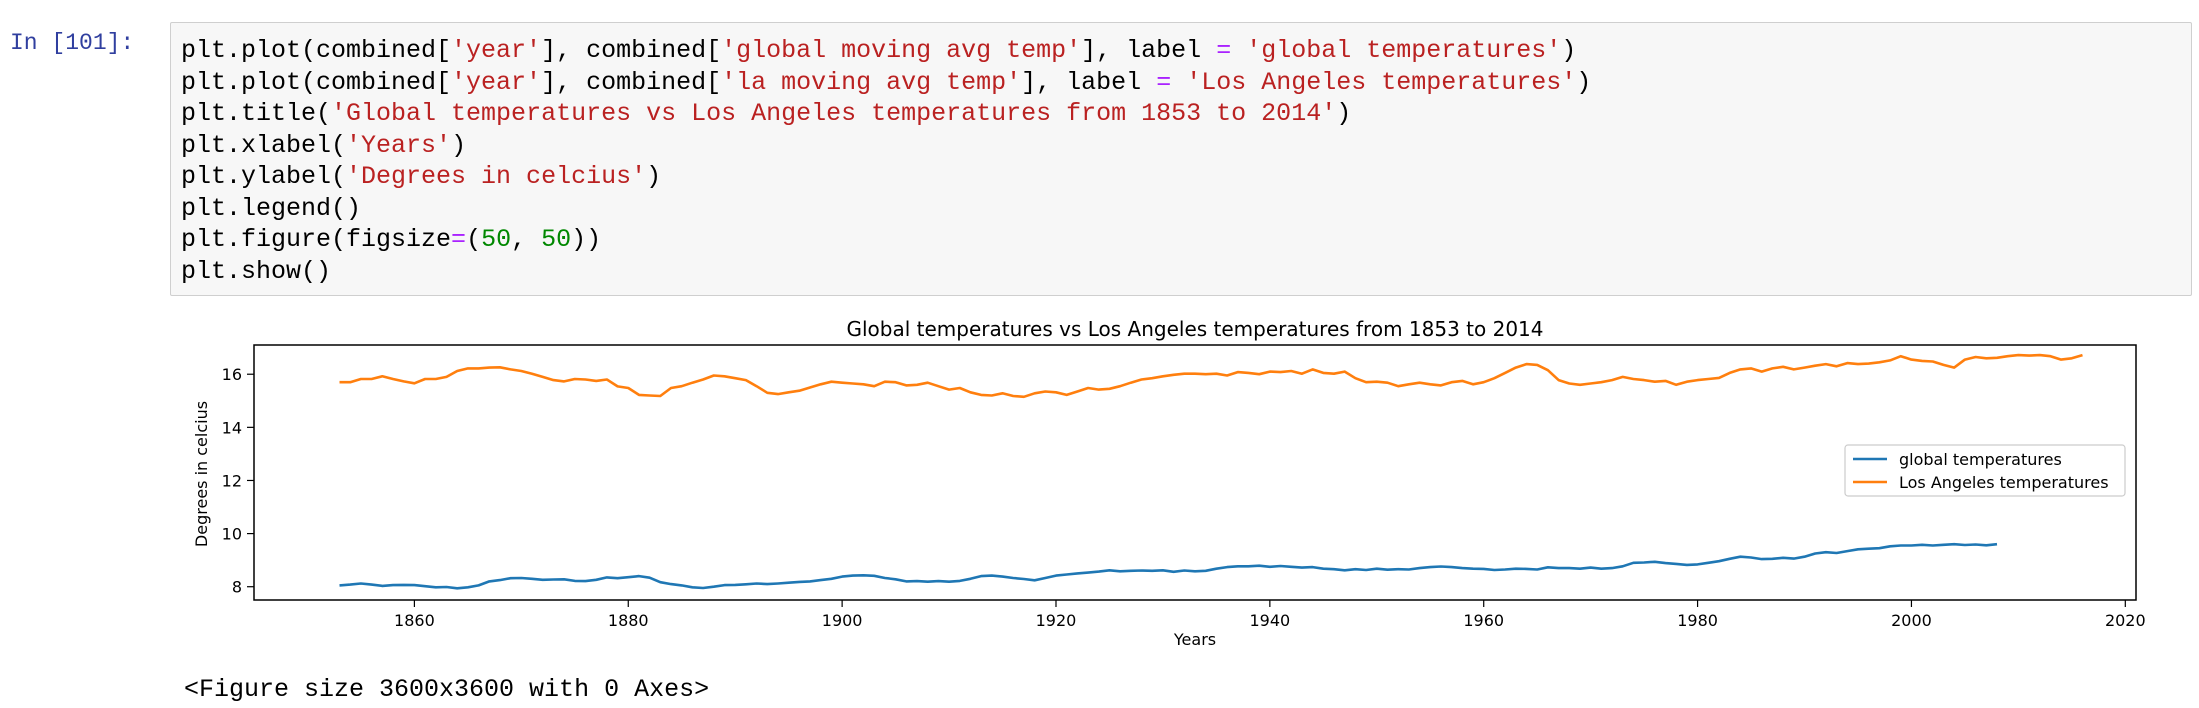 Image resolution: width=2199 pixels, height=708 pixels. I want to click on code-line: plt.xlabel('Years'), so click(1181, 146).